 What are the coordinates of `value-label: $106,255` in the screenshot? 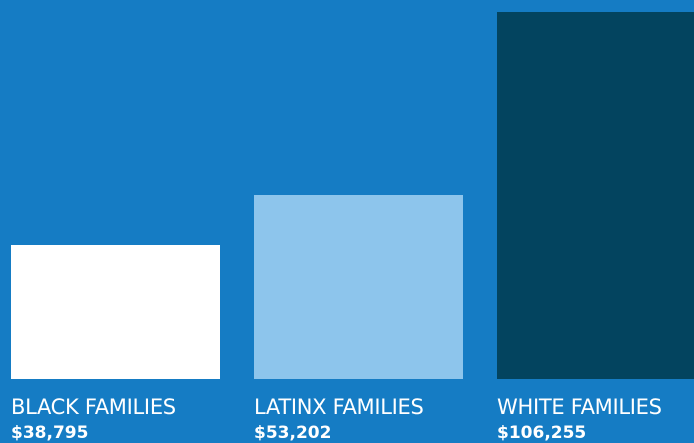 It's located at (542, 433).